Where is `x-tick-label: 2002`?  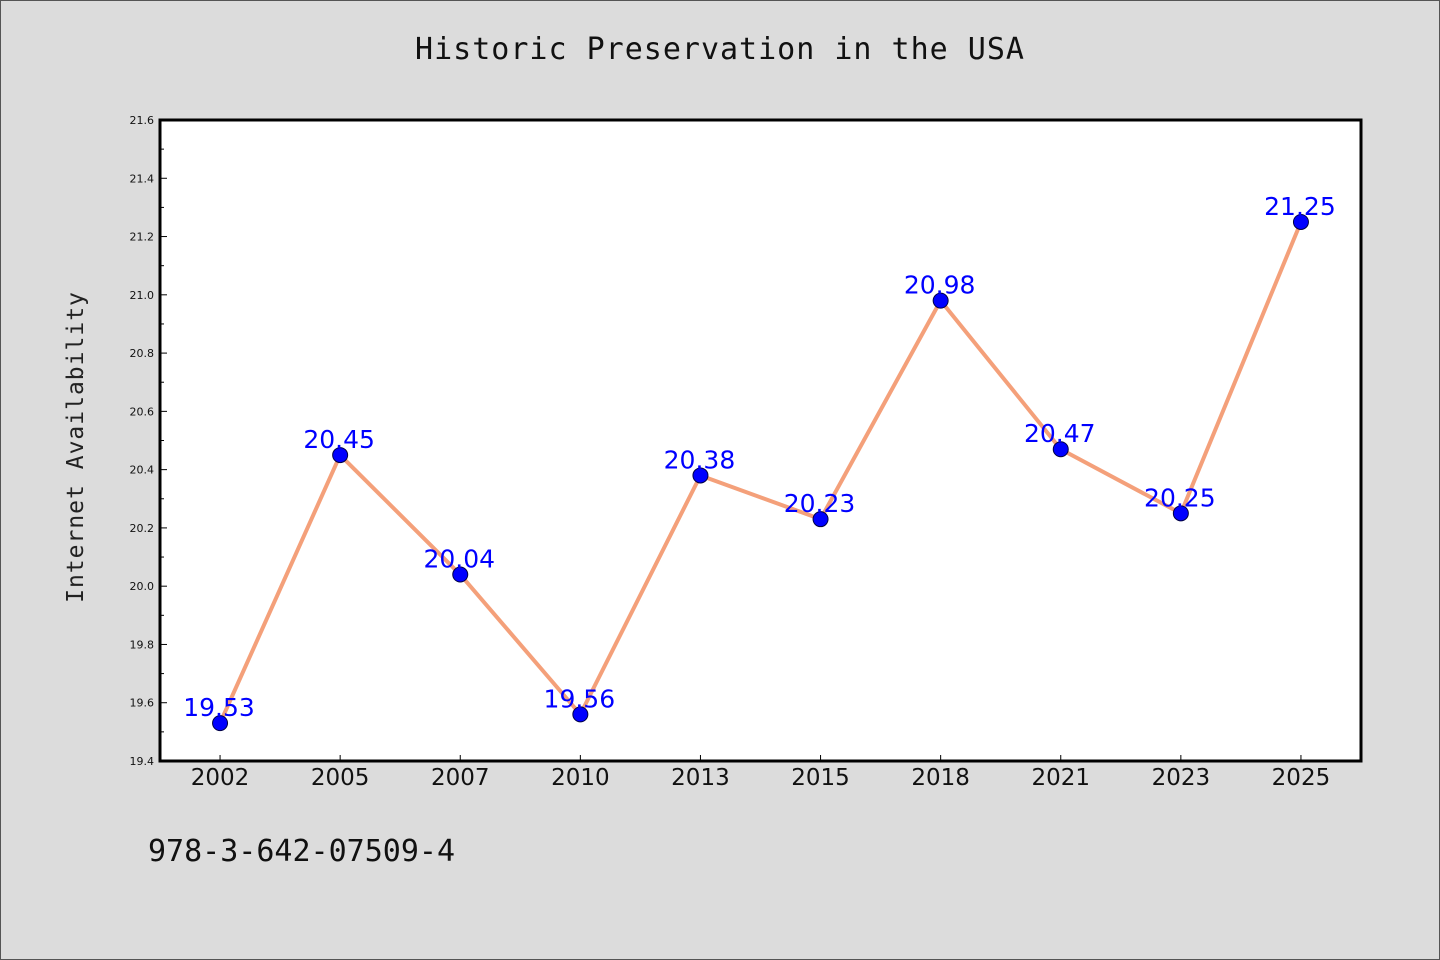 x-tick-label: 2002 is located at coordinates (220, 778).